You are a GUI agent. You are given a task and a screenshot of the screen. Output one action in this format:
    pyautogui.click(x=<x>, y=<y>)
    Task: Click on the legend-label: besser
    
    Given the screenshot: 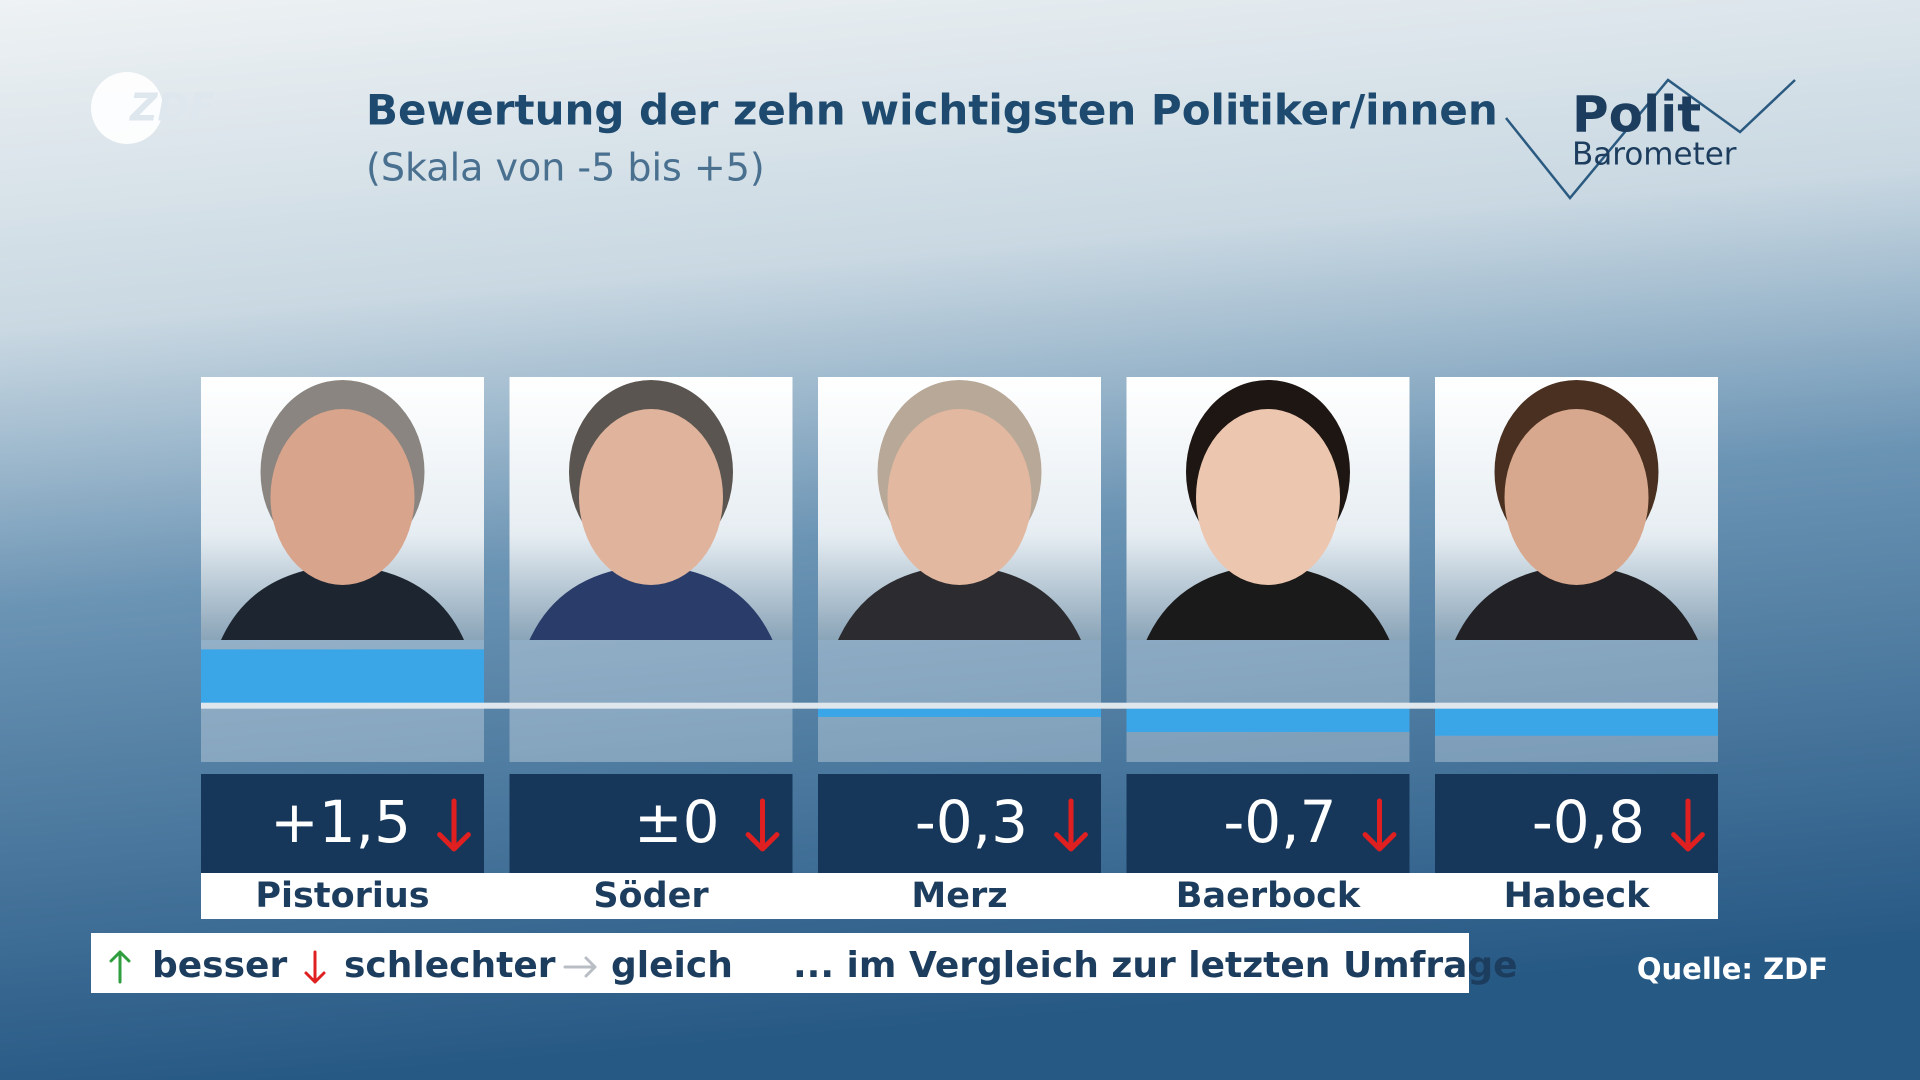 What is the action you would take?
    pyautogui.click(x=219, y=965)
    